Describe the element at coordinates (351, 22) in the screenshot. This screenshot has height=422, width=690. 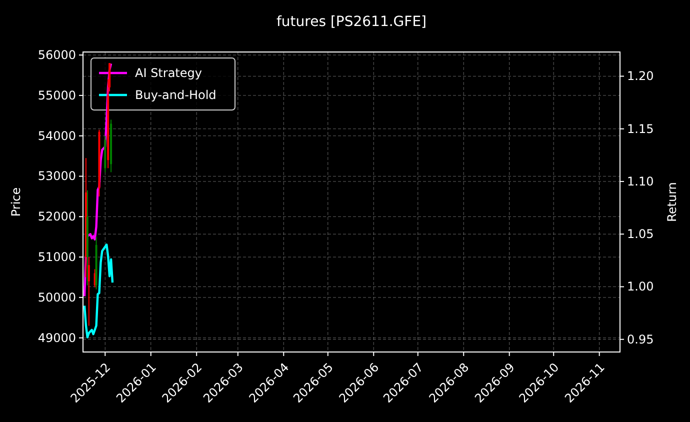
I see `chart-title: futures [PS2611.GFE]` at that location.